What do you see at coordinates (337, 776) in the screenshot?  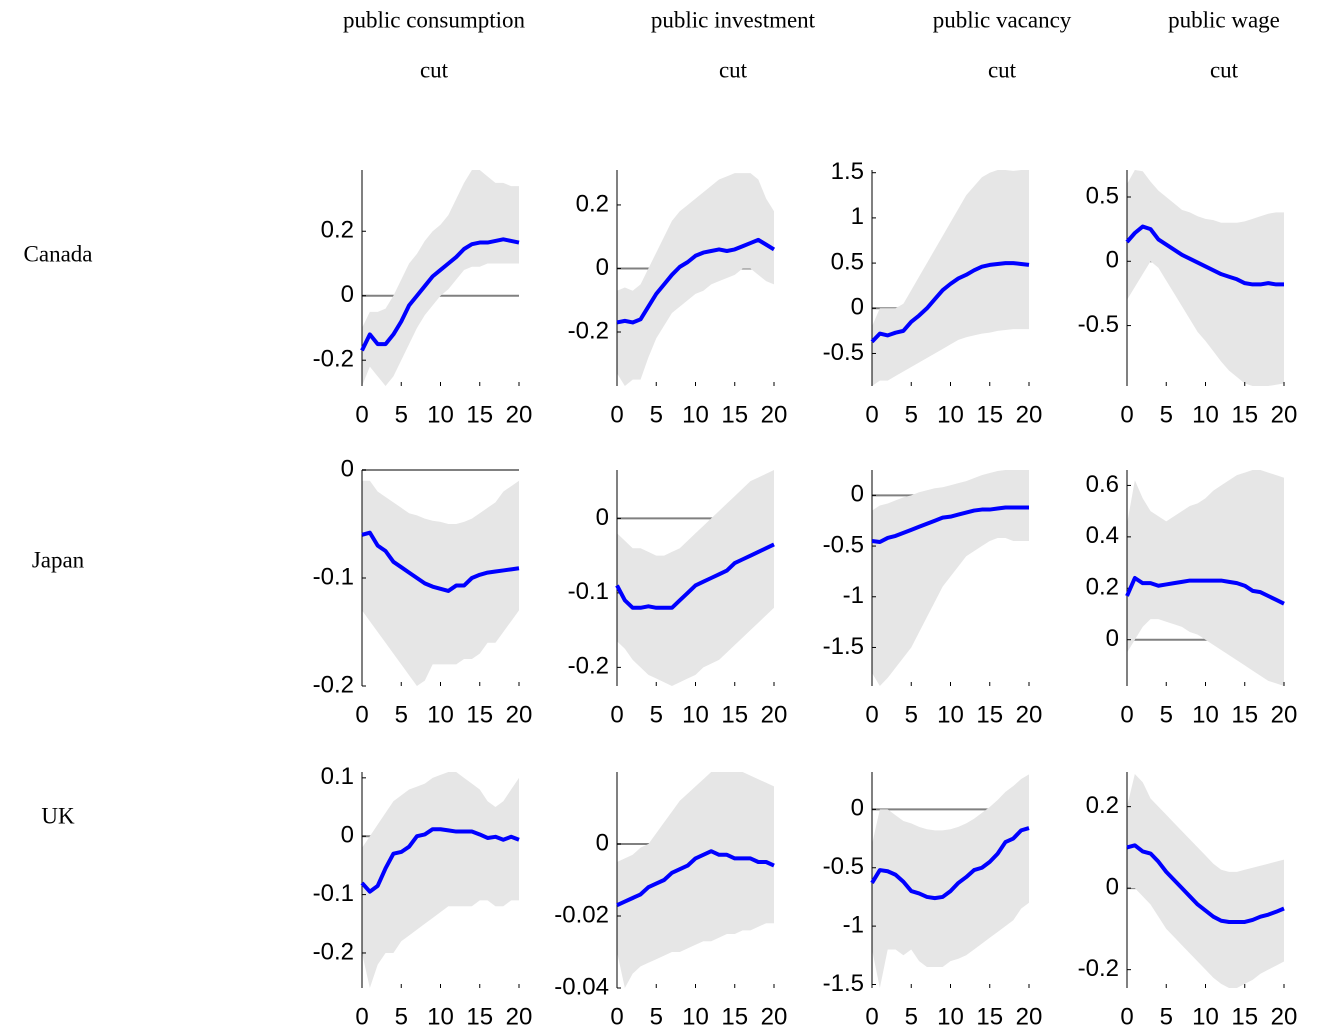 I see `y-tick-label: 0.1` at bounding box center [337, 776].